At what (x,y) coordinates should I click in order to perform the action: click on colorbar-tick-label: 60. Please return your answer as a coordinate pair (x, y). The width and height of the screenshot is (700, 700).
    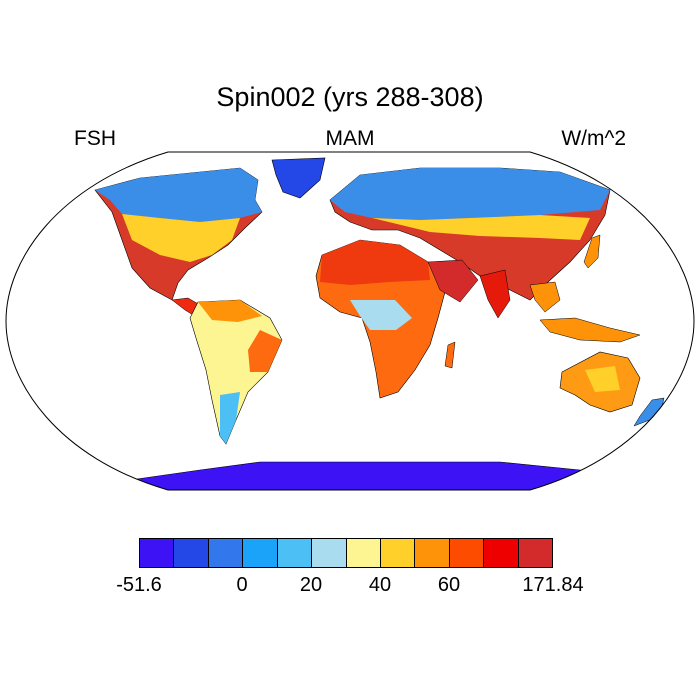
    Looking at the image, I should click on (449, 585).